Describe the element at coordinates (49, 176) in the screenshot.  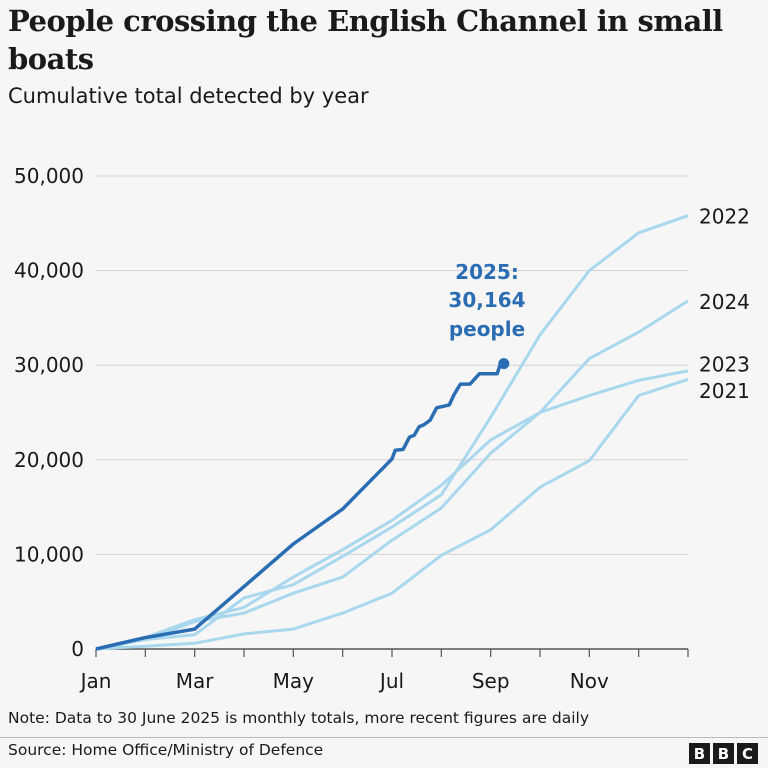
I see `y-tick-label: 50,000` at that location.